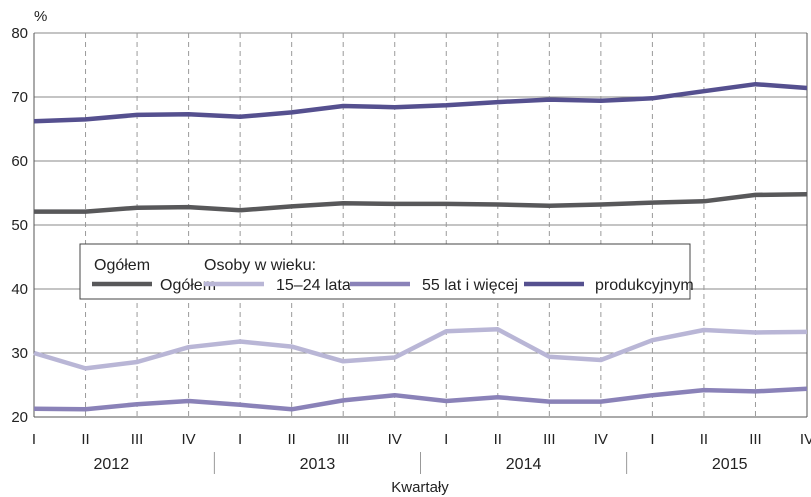  I want to click on series-line-produkcyjny, so click(420, 102).